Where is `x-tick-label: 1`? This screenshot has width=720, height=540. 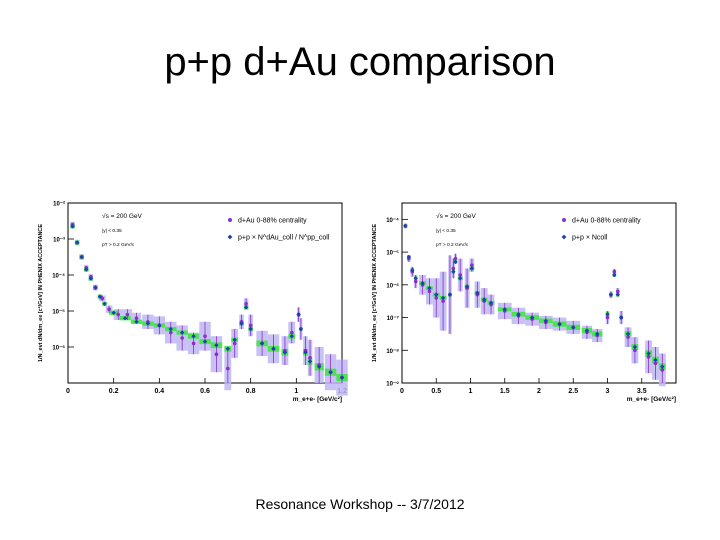 x-tick-label: 1 is located at coordinates (471, 391).